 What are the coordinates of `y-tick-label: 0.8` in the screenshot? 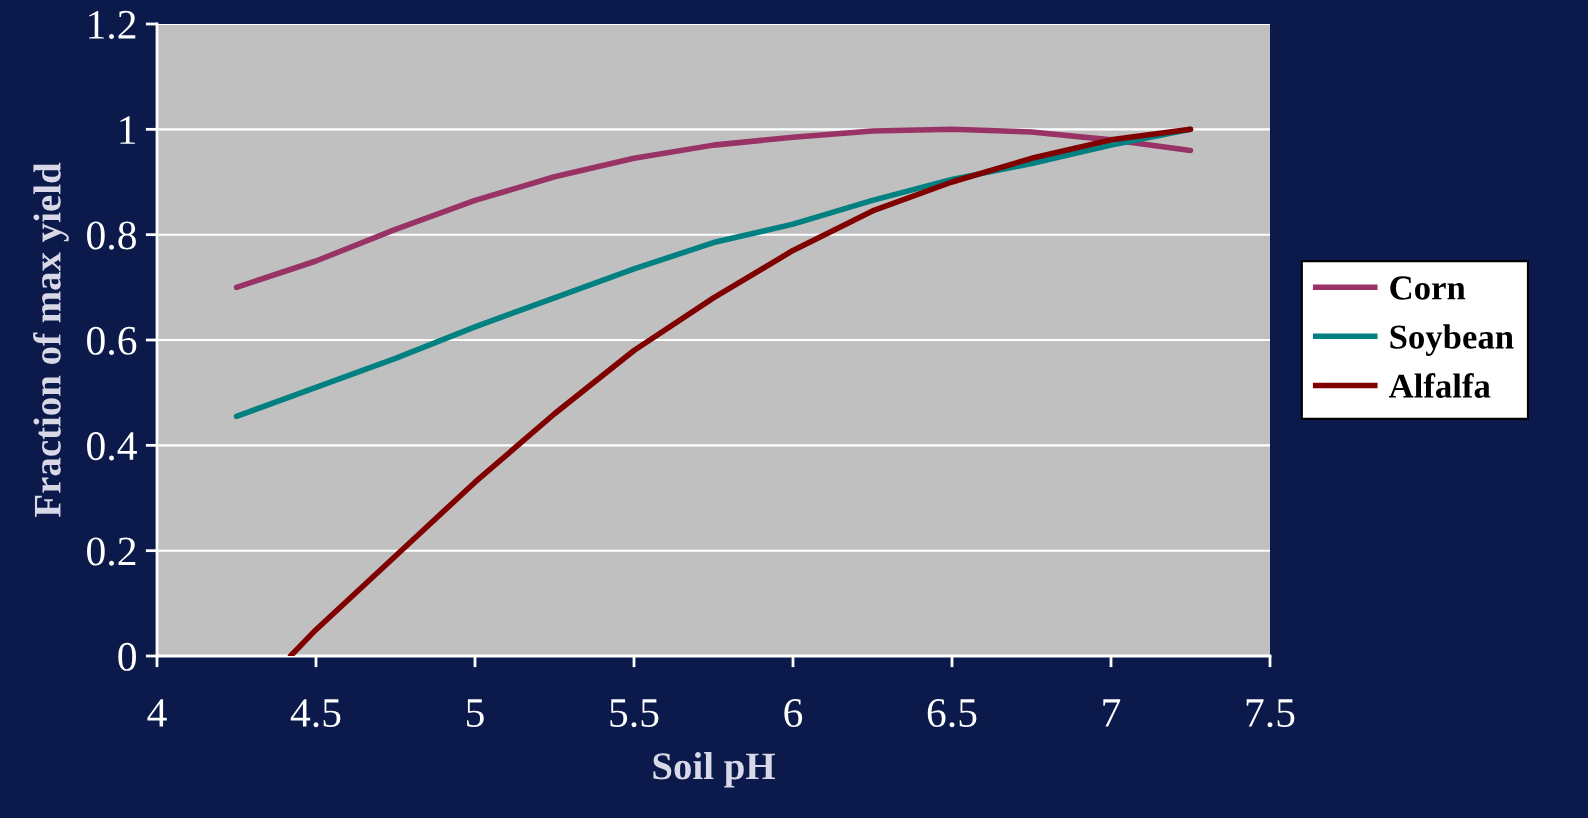 It's located at (111, 235).